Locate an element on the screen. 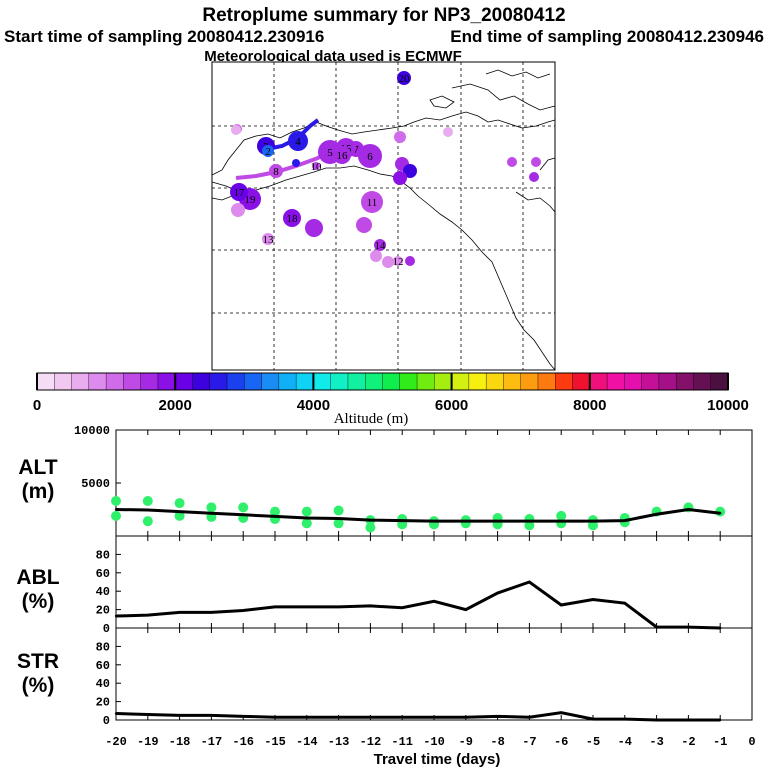  abl-panel-label: ABL is located at coordinates (37, 577).